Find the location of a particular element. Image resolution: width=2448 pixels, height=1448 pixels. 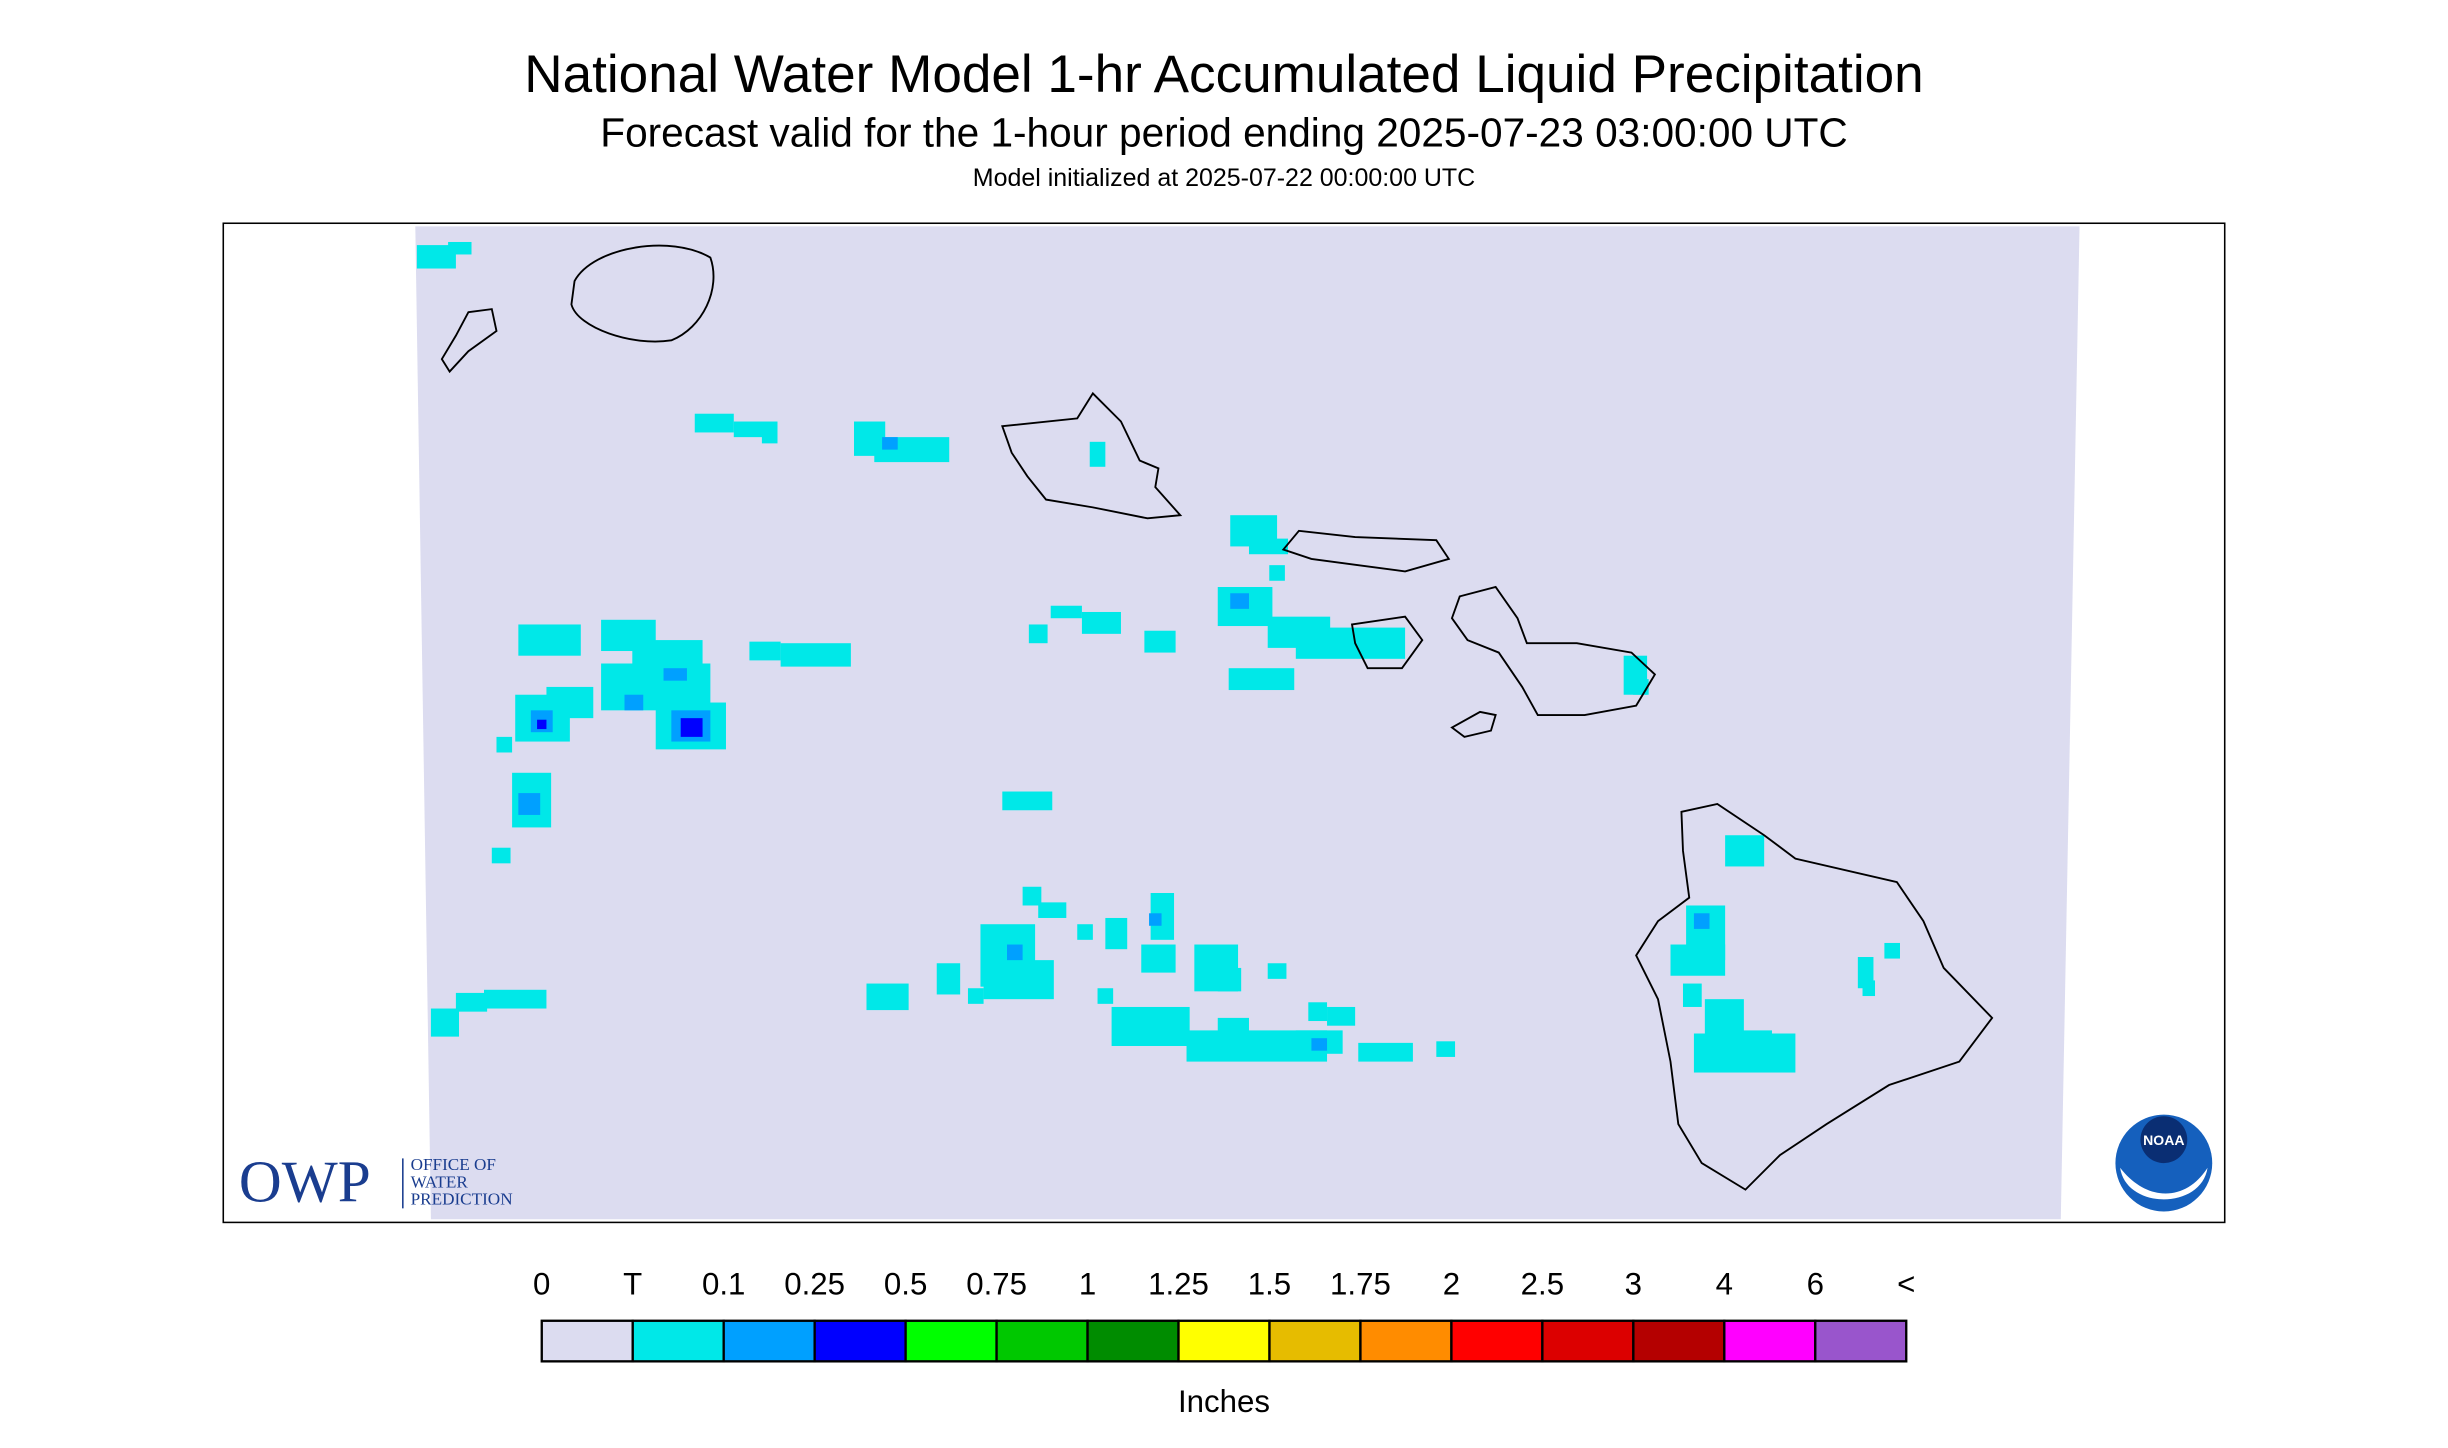

noaa-emblem is located at coordinates (2164, 1140).